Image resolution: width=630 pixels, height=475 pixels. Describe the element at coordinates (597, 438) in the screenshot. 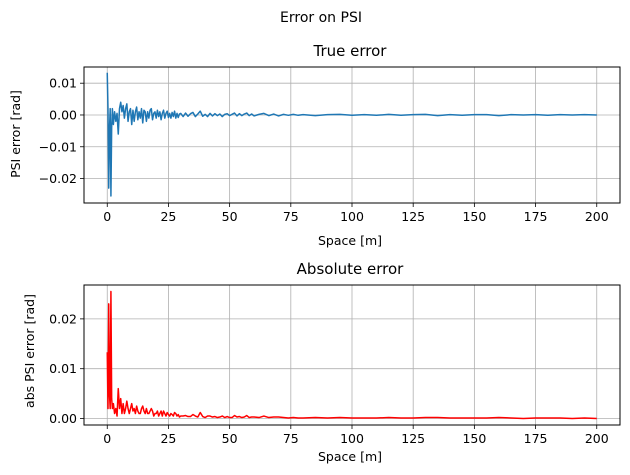

I see `absolute-error-xtick-label: 200` at that location.